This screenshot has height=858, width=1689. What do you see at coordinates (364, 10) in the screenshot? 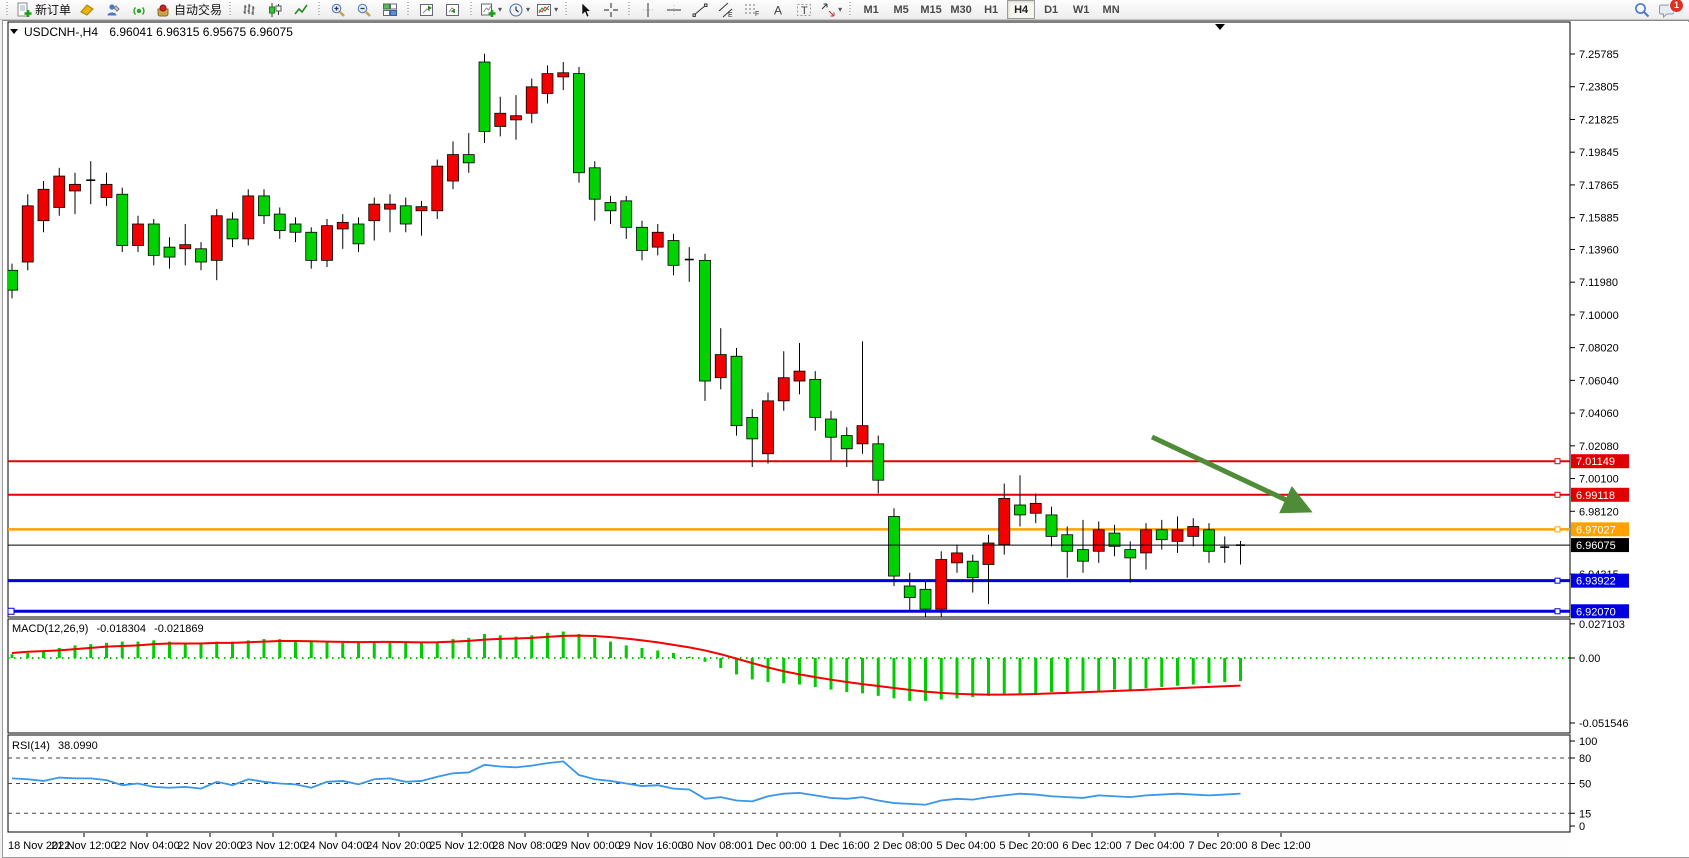
I see `zoom-out-button` at bounding box center [364, 10].